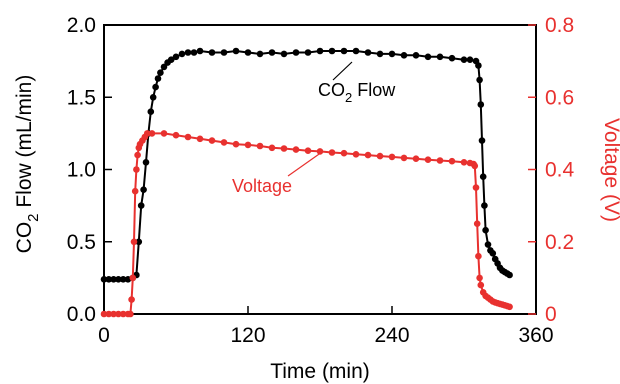 This screenshot has height=384, width=620. Describe the element at coordinates (24, 238) in the screenshot. I see `y-axis-title-left-base: CO` at that location.